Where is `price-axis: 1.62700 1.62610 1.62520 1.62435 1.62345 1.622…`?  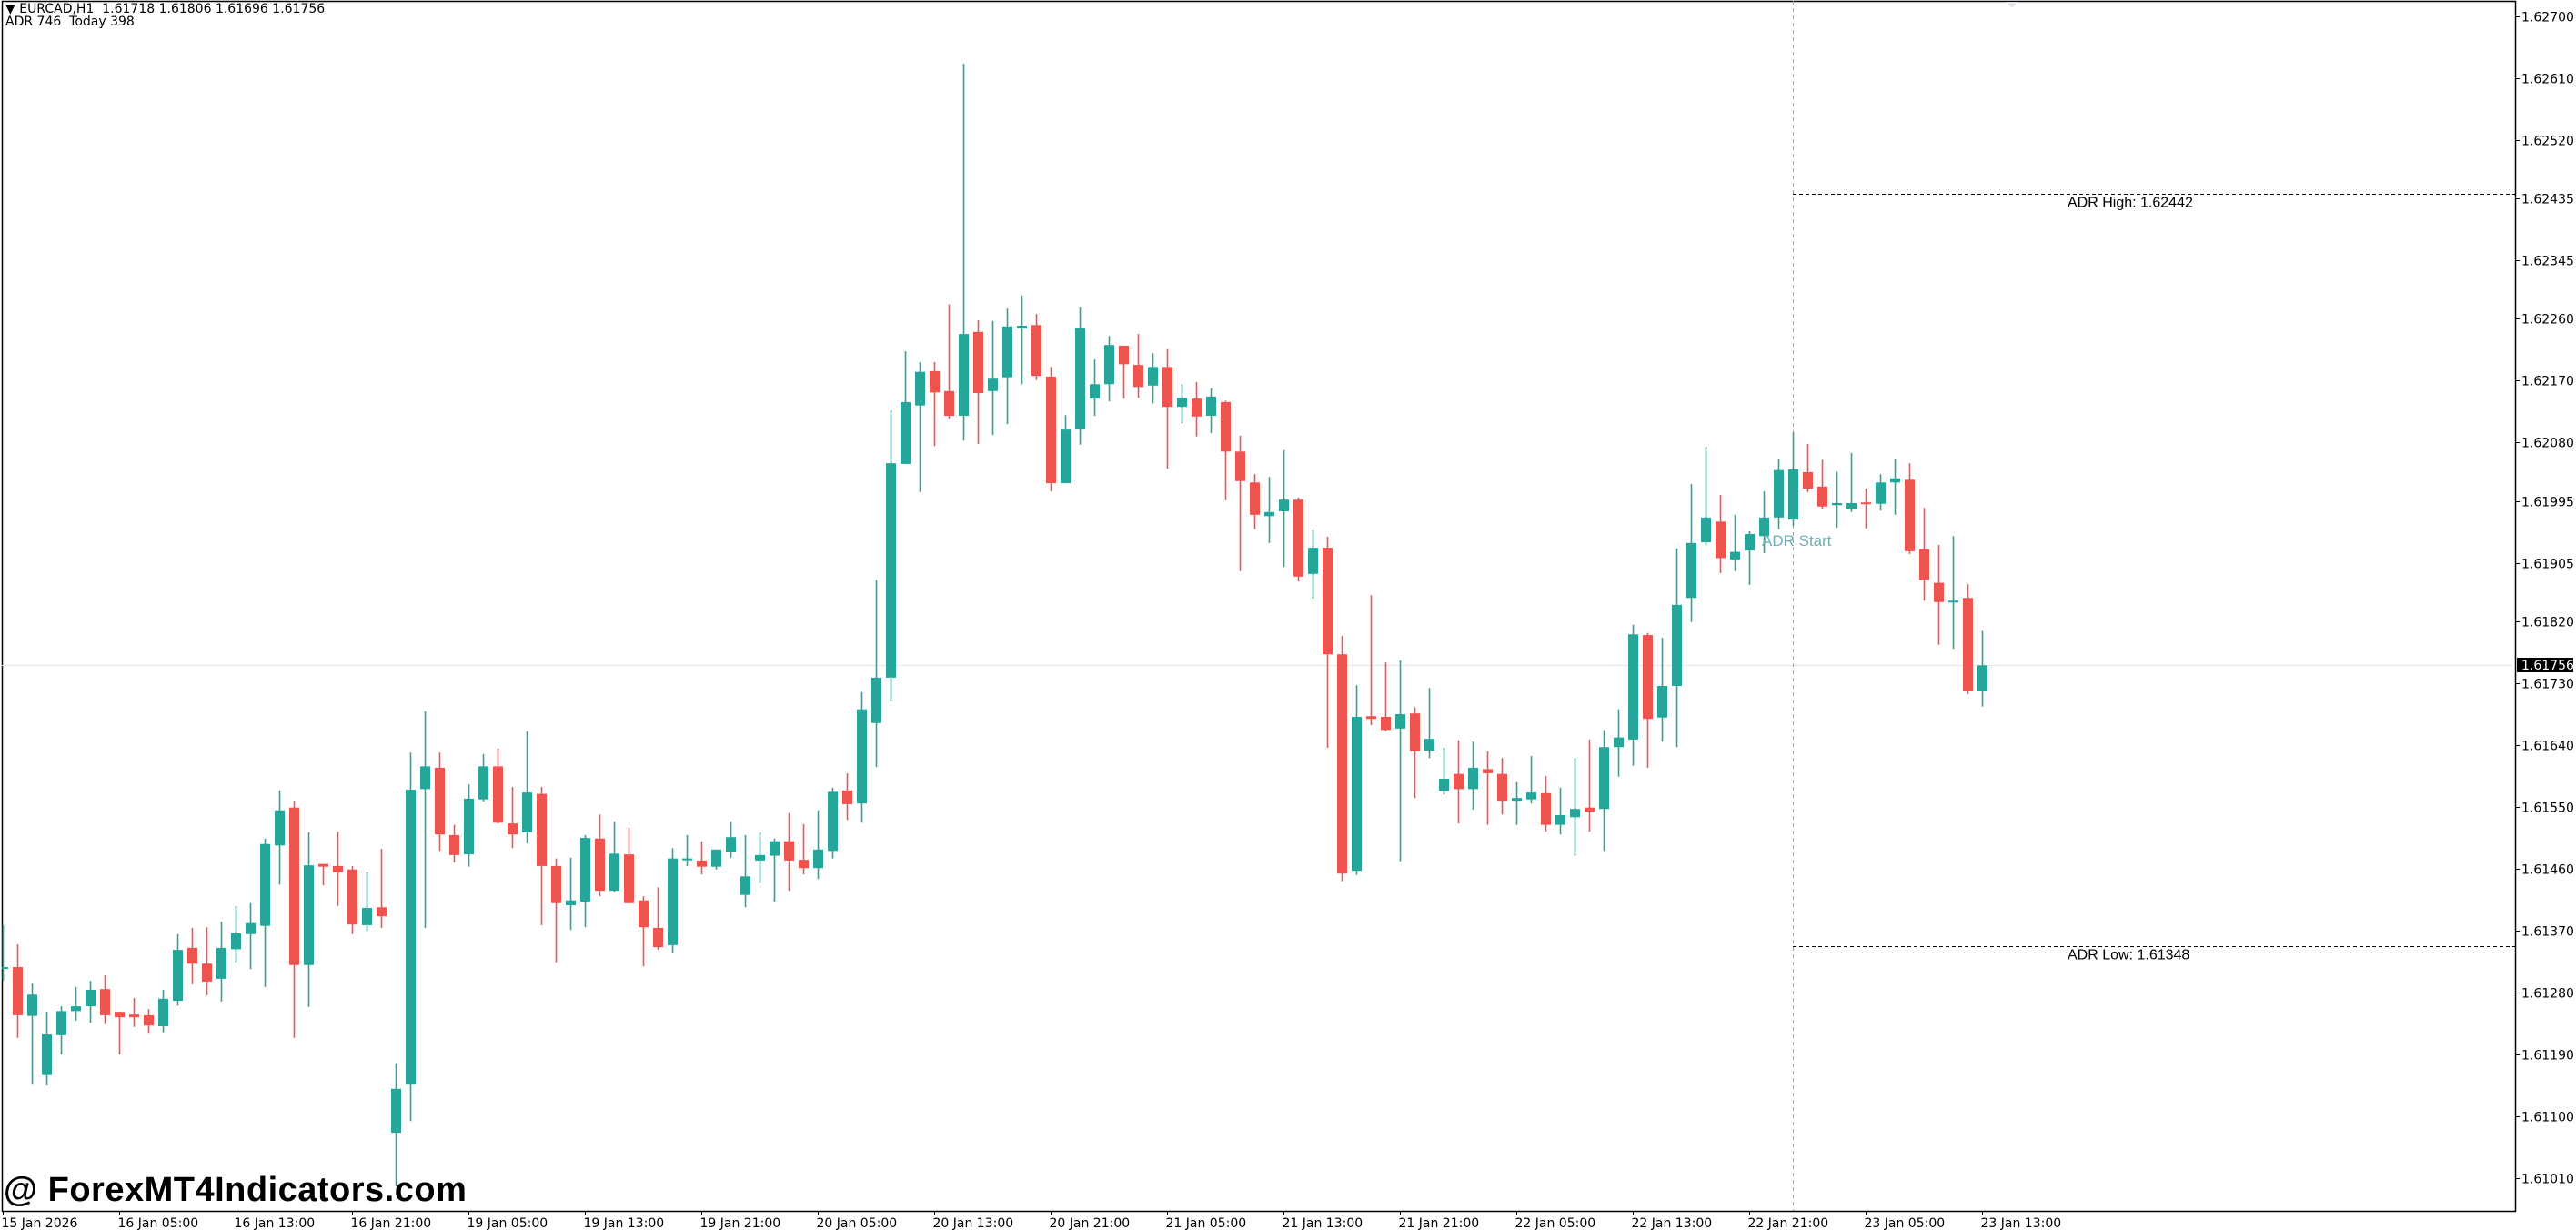 price-axis: 1.62700 1.62610 1.62520 1.62435 1.62345 1.622… is located at coordinates (2544, 599).